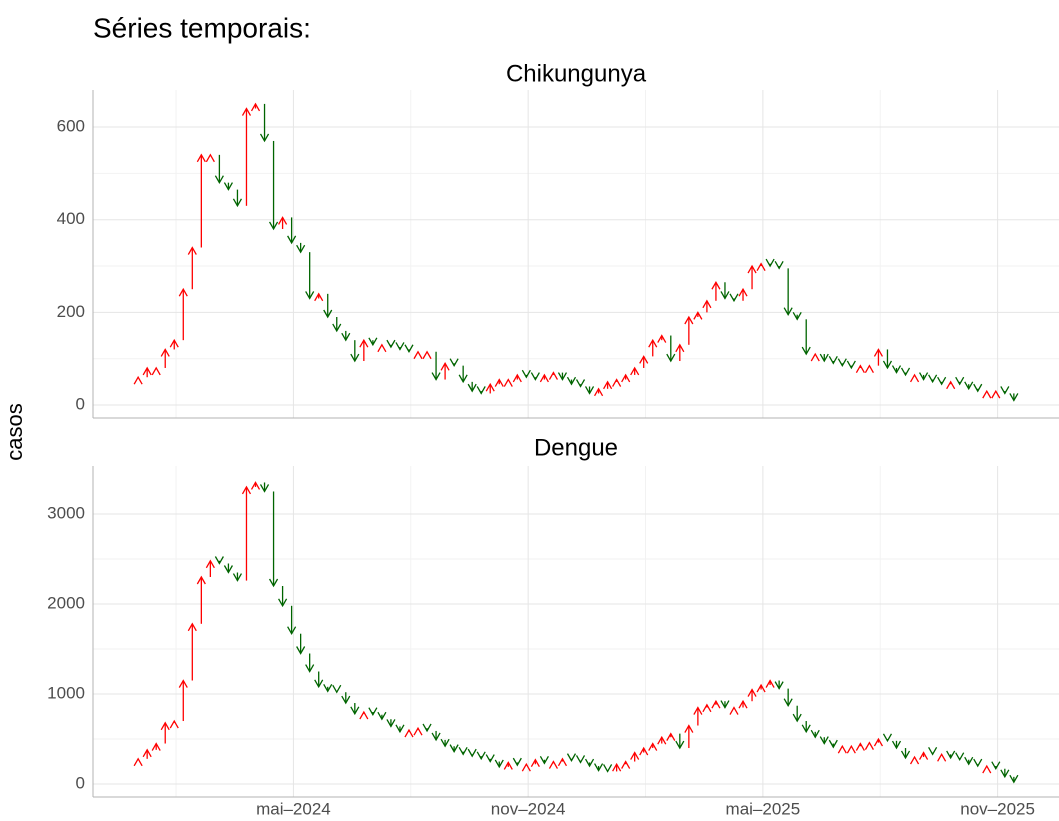 This screenshot has height=821, width=1059. What do you see at coordinates (66, 602) in the screenshot?
I see `y-tick-label: 2000` at bounding box center [66, 602].